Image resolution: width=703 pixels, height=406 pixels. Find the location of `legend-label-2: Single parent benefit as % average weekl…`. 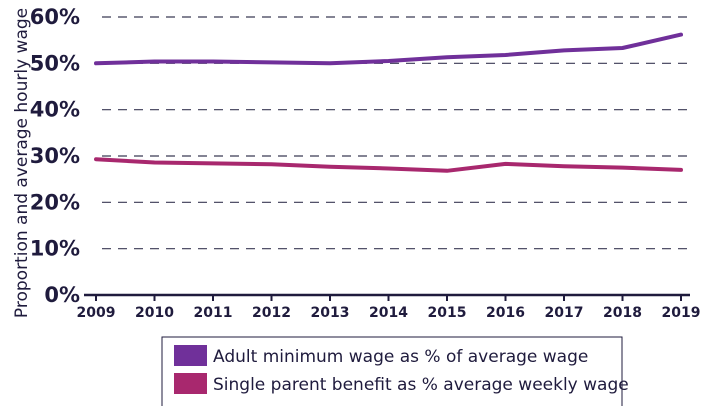

legend-label-2: Single parent benefit as % average weekl… is located at coordinates (421, 385).